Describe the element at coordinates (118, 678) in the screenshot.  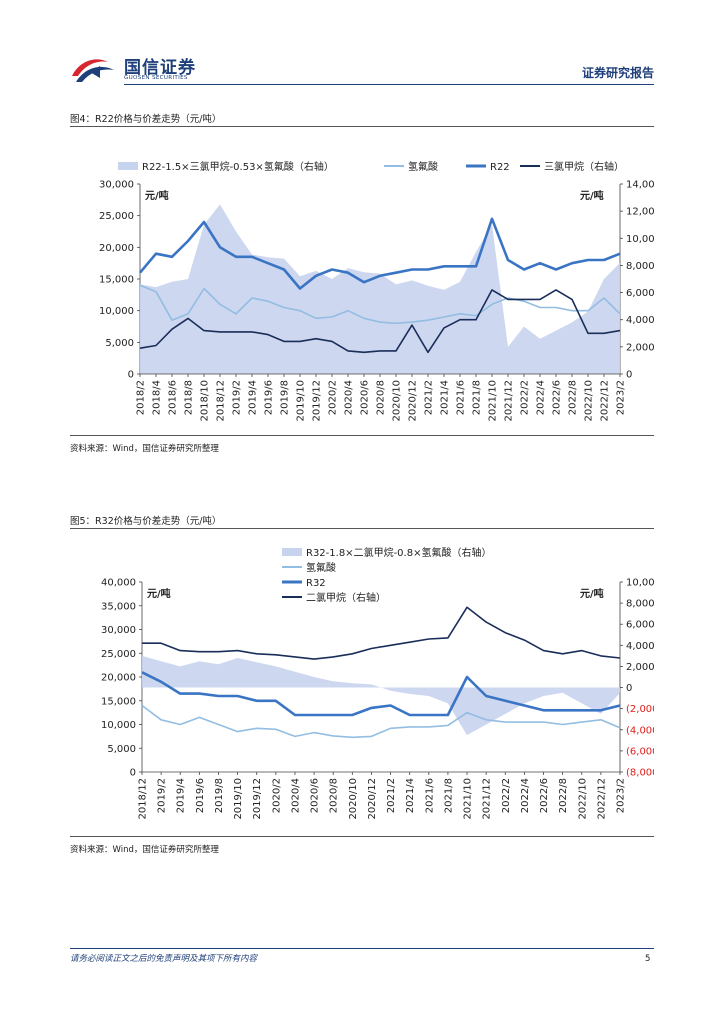
I see `left-tick-label: 20,000` at that location.